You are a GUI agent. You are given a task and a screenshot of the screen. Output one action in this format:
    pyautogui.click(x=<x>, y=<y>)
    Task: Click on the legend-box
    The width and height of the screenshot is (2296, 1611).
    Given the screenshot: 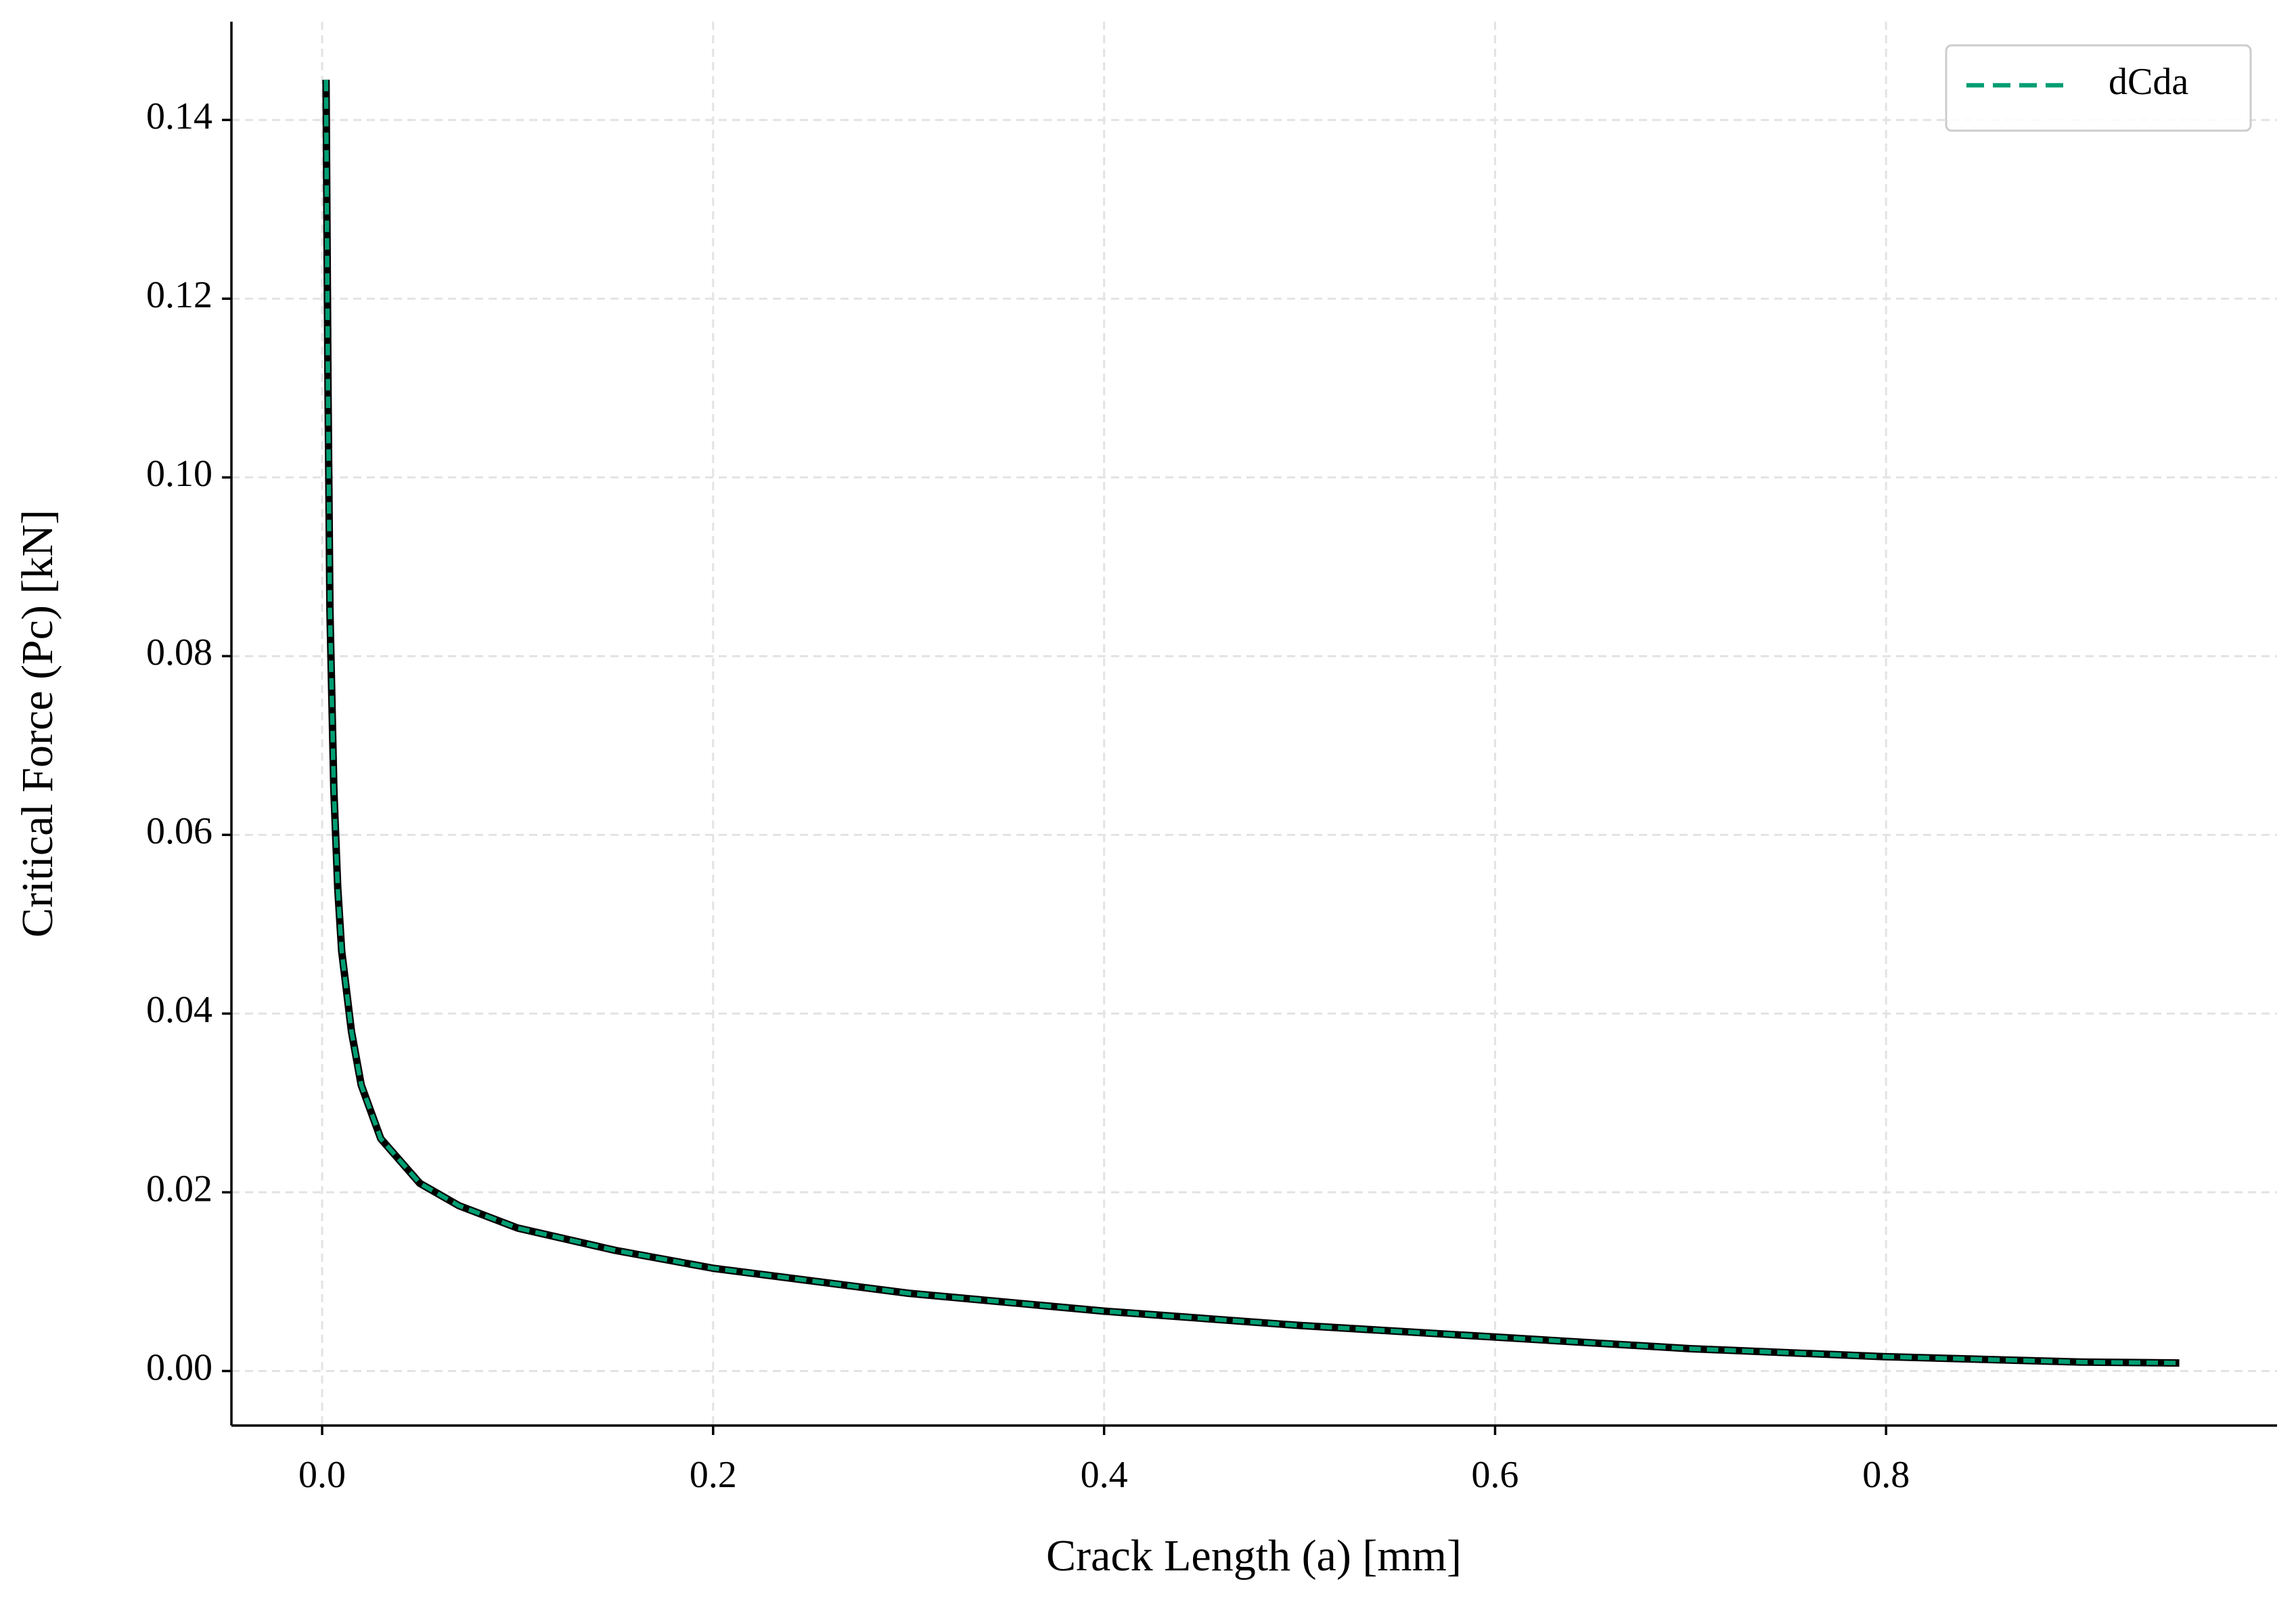 What is the action you would take?
    pyautogui.click(x=2098, y=88)
    